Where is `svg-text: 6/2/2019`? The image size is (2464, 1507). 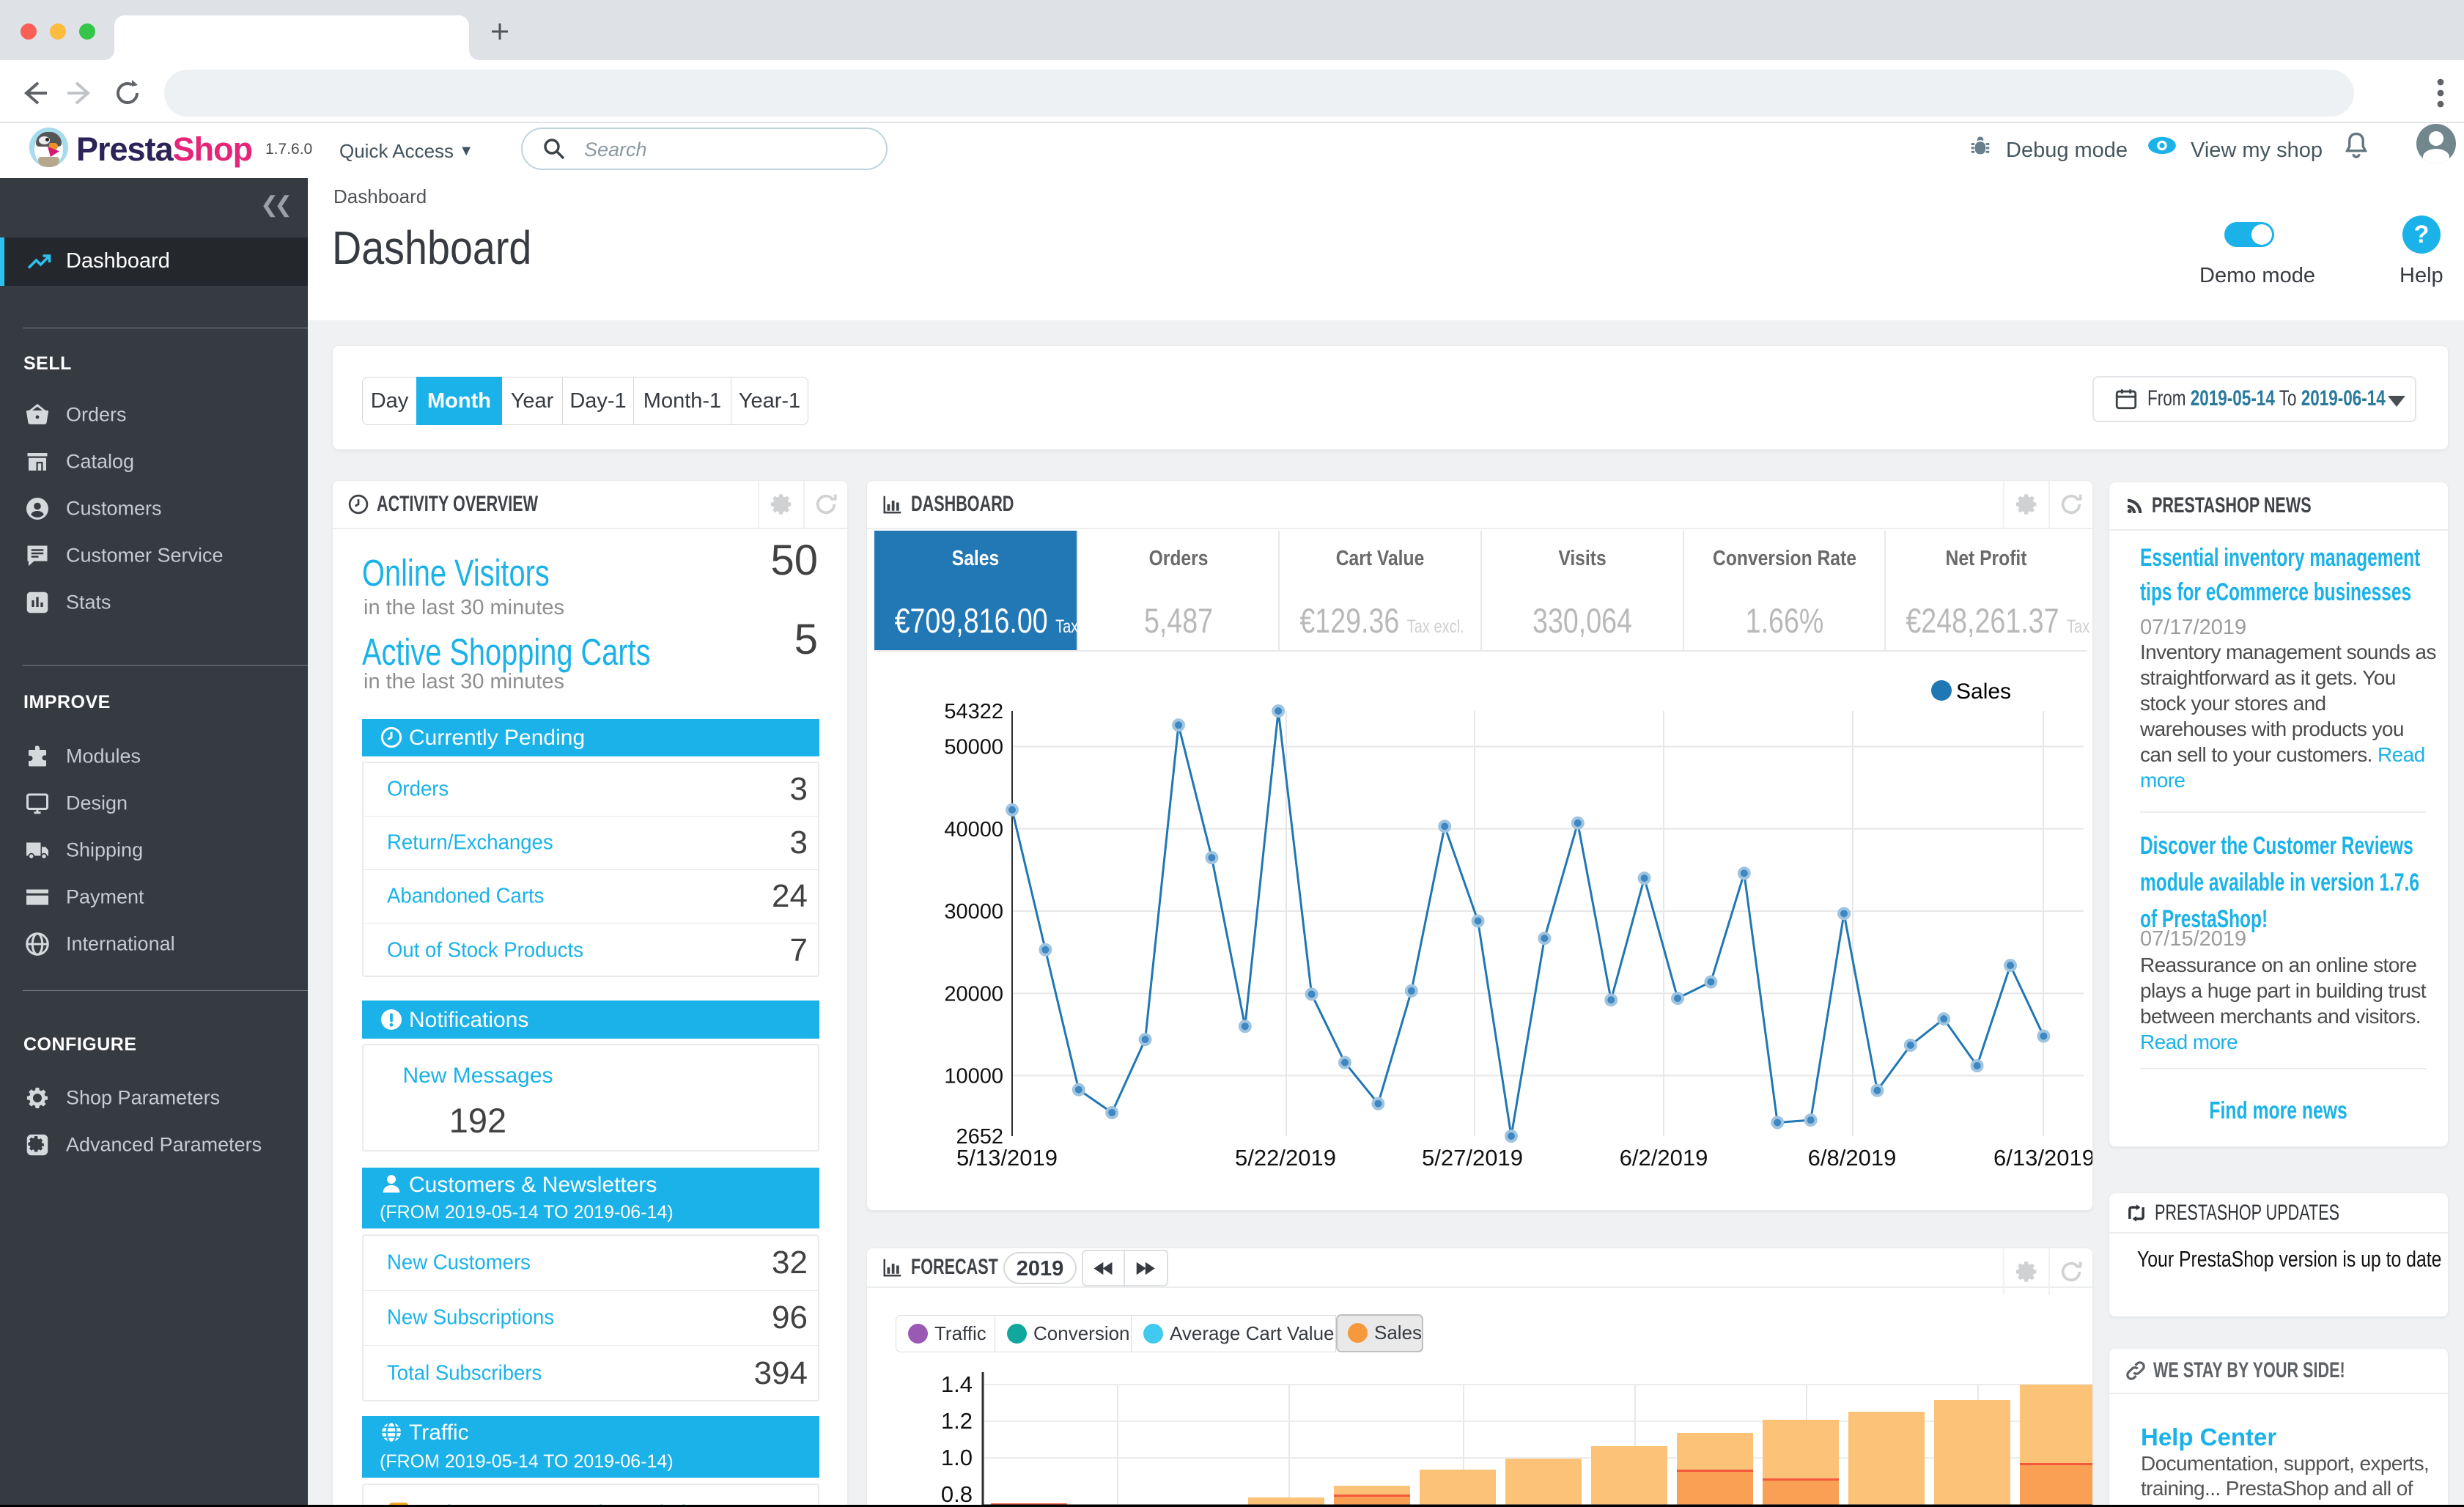
svg-text: 6/2/2019 is located at coordinates (1664, 1158).